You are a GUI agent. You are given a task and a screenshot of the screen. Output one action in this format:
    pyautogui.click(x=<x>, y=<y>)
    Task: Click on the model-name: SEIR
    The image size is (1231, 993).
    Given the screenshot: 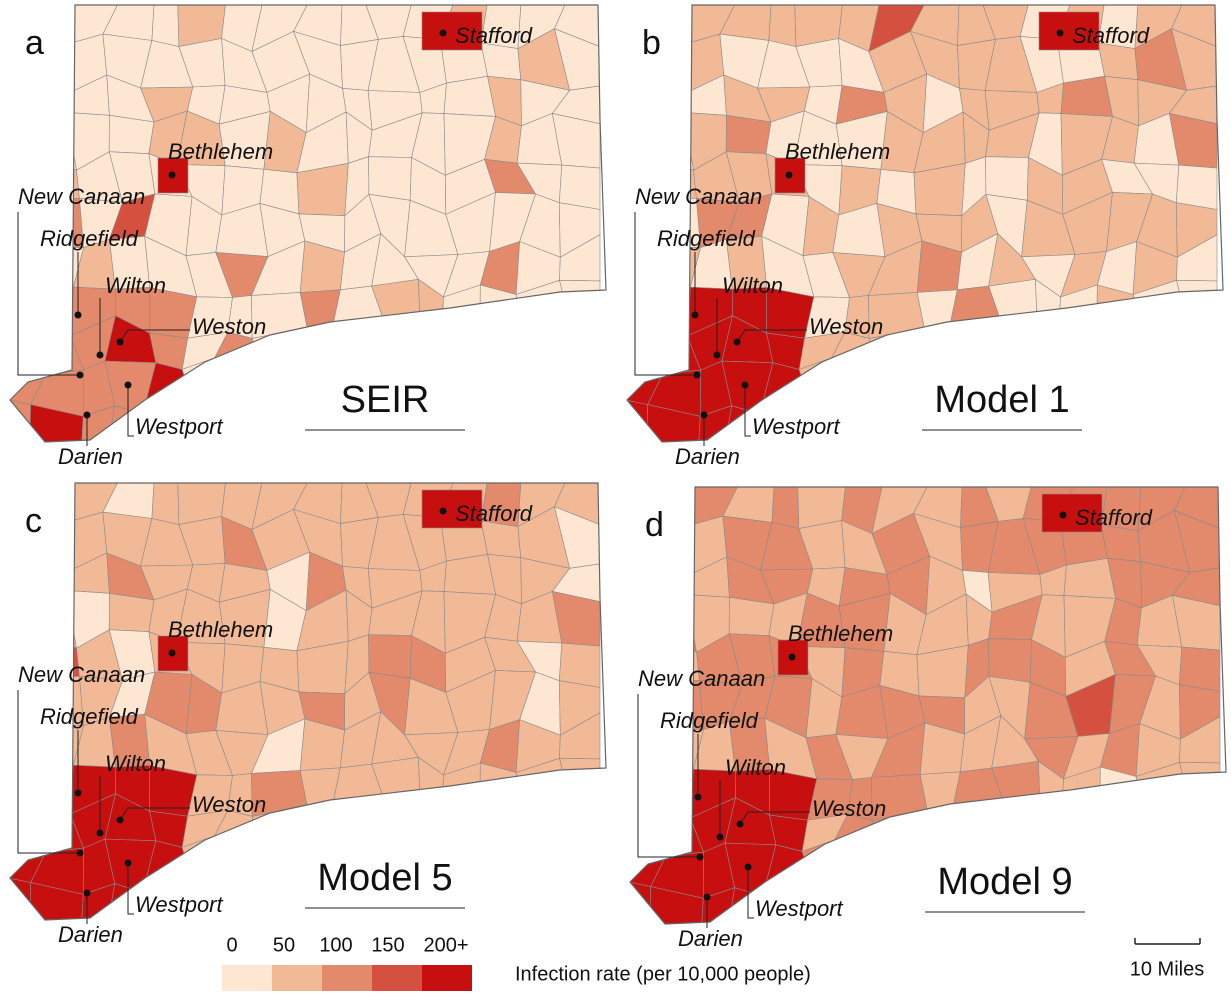 What is the action you would take?
    pyautogui.click(x=385, y=400)
    